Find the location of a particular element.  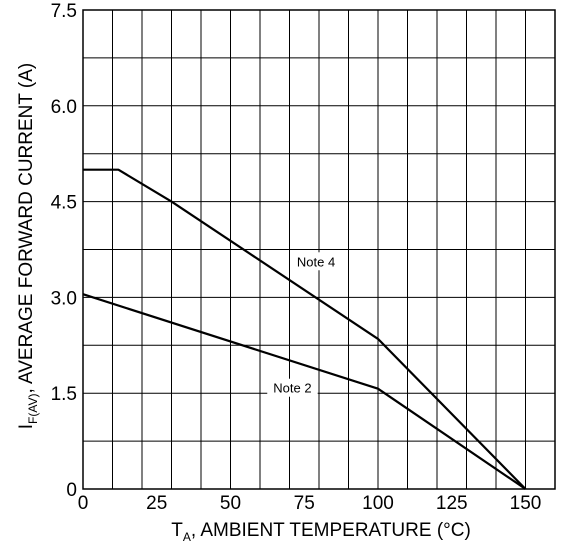

y-tick-label: 1.5 is located at coordinates (64, 394).